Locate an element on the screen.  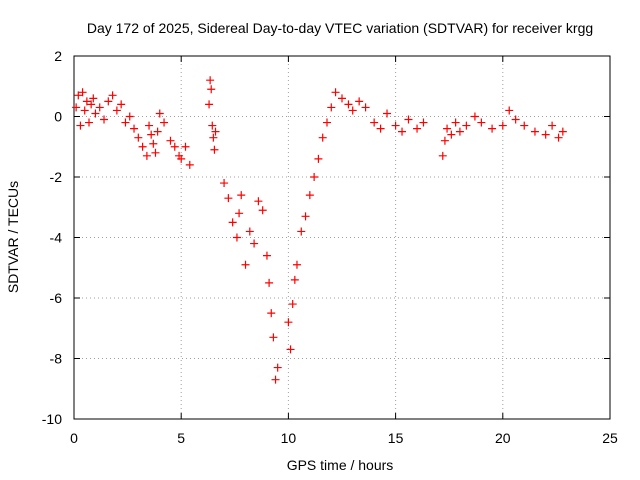
y-tick-label: -6 is located at coordinates (56, 298).